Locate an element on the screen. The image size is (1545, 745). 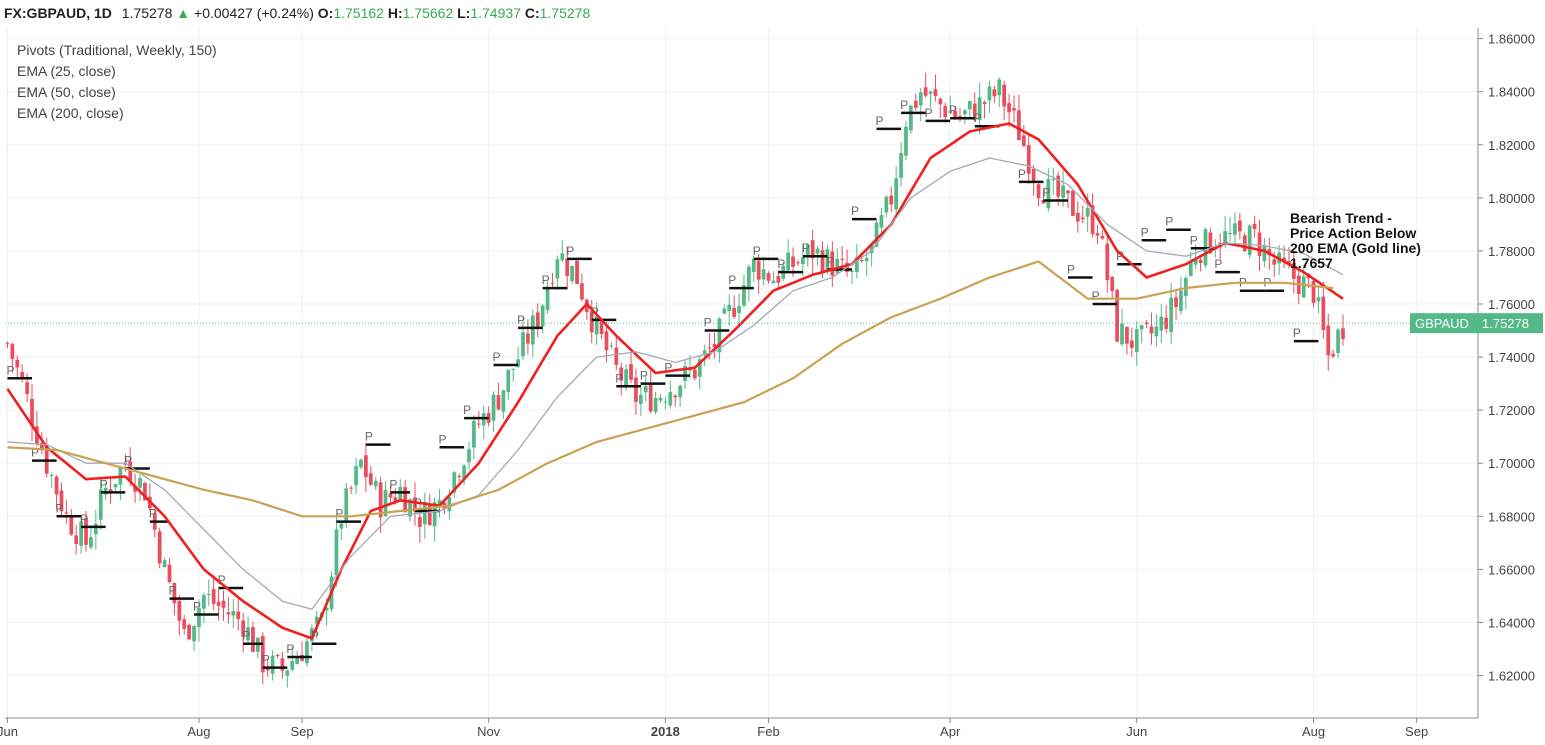
indicator-pivots: Pivots (Traditional, Weekly, 150) is located at coordinates (117, 50).